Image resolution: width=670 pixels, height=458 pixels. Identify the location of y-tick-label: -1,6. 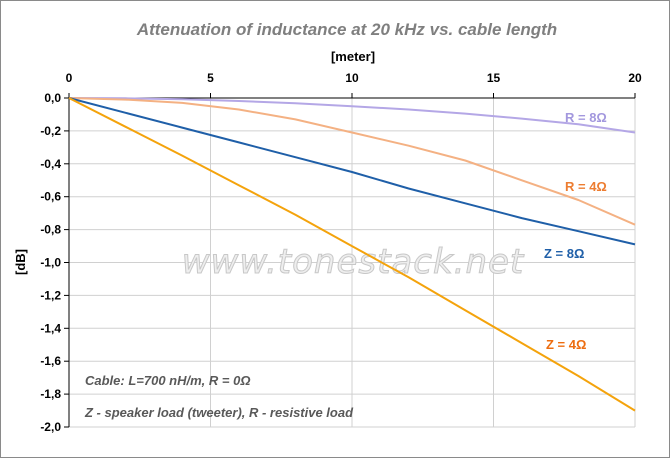
(50, 361).